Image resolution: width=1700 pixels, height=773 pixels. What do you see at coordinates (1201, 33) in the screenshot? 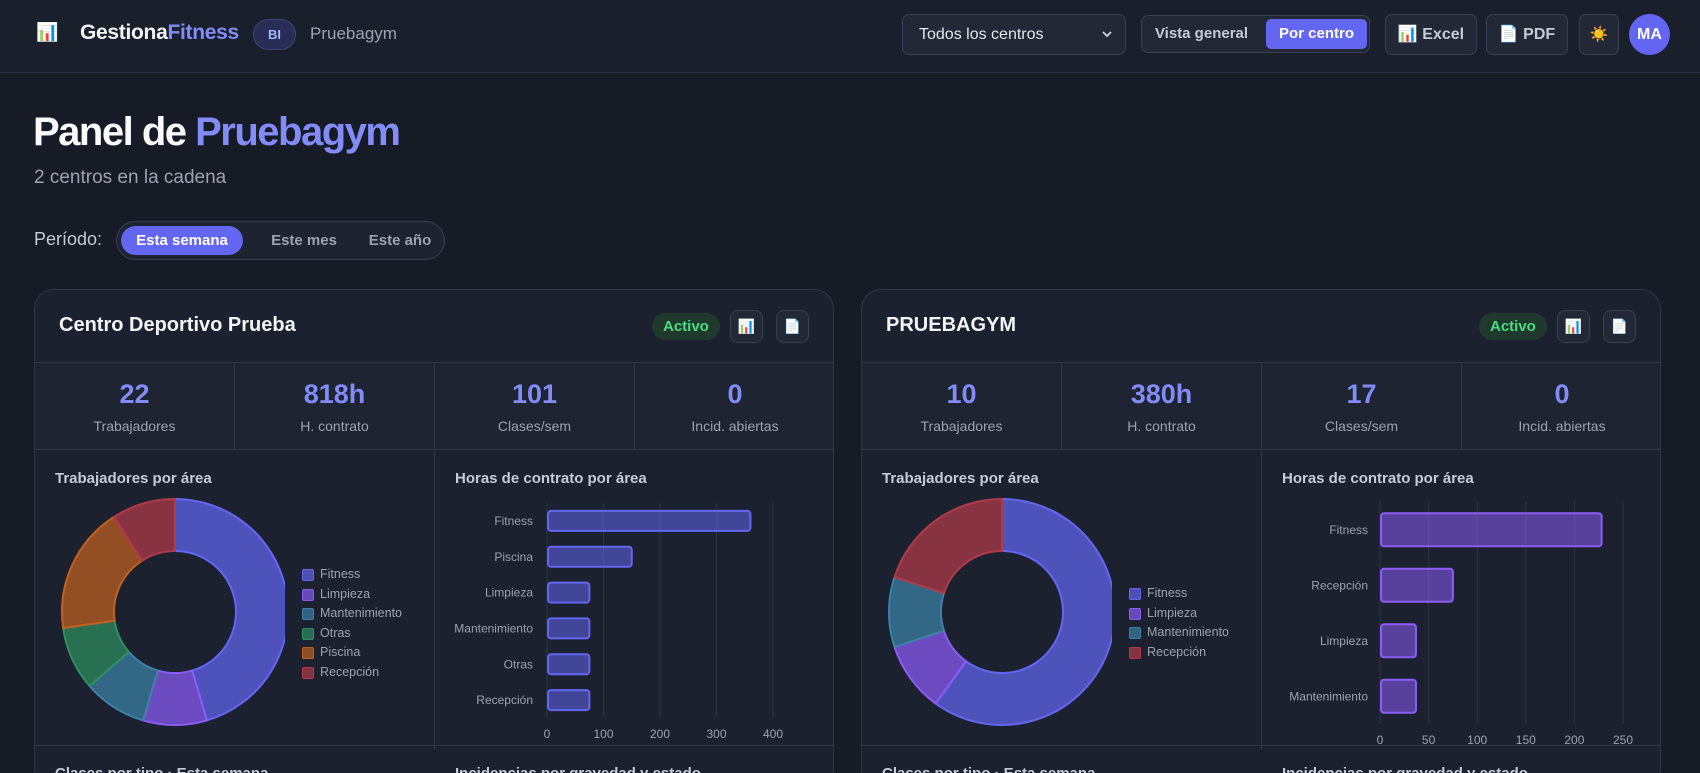
I see `view-general-button: Vista general` at bounding box center [1201, 33].